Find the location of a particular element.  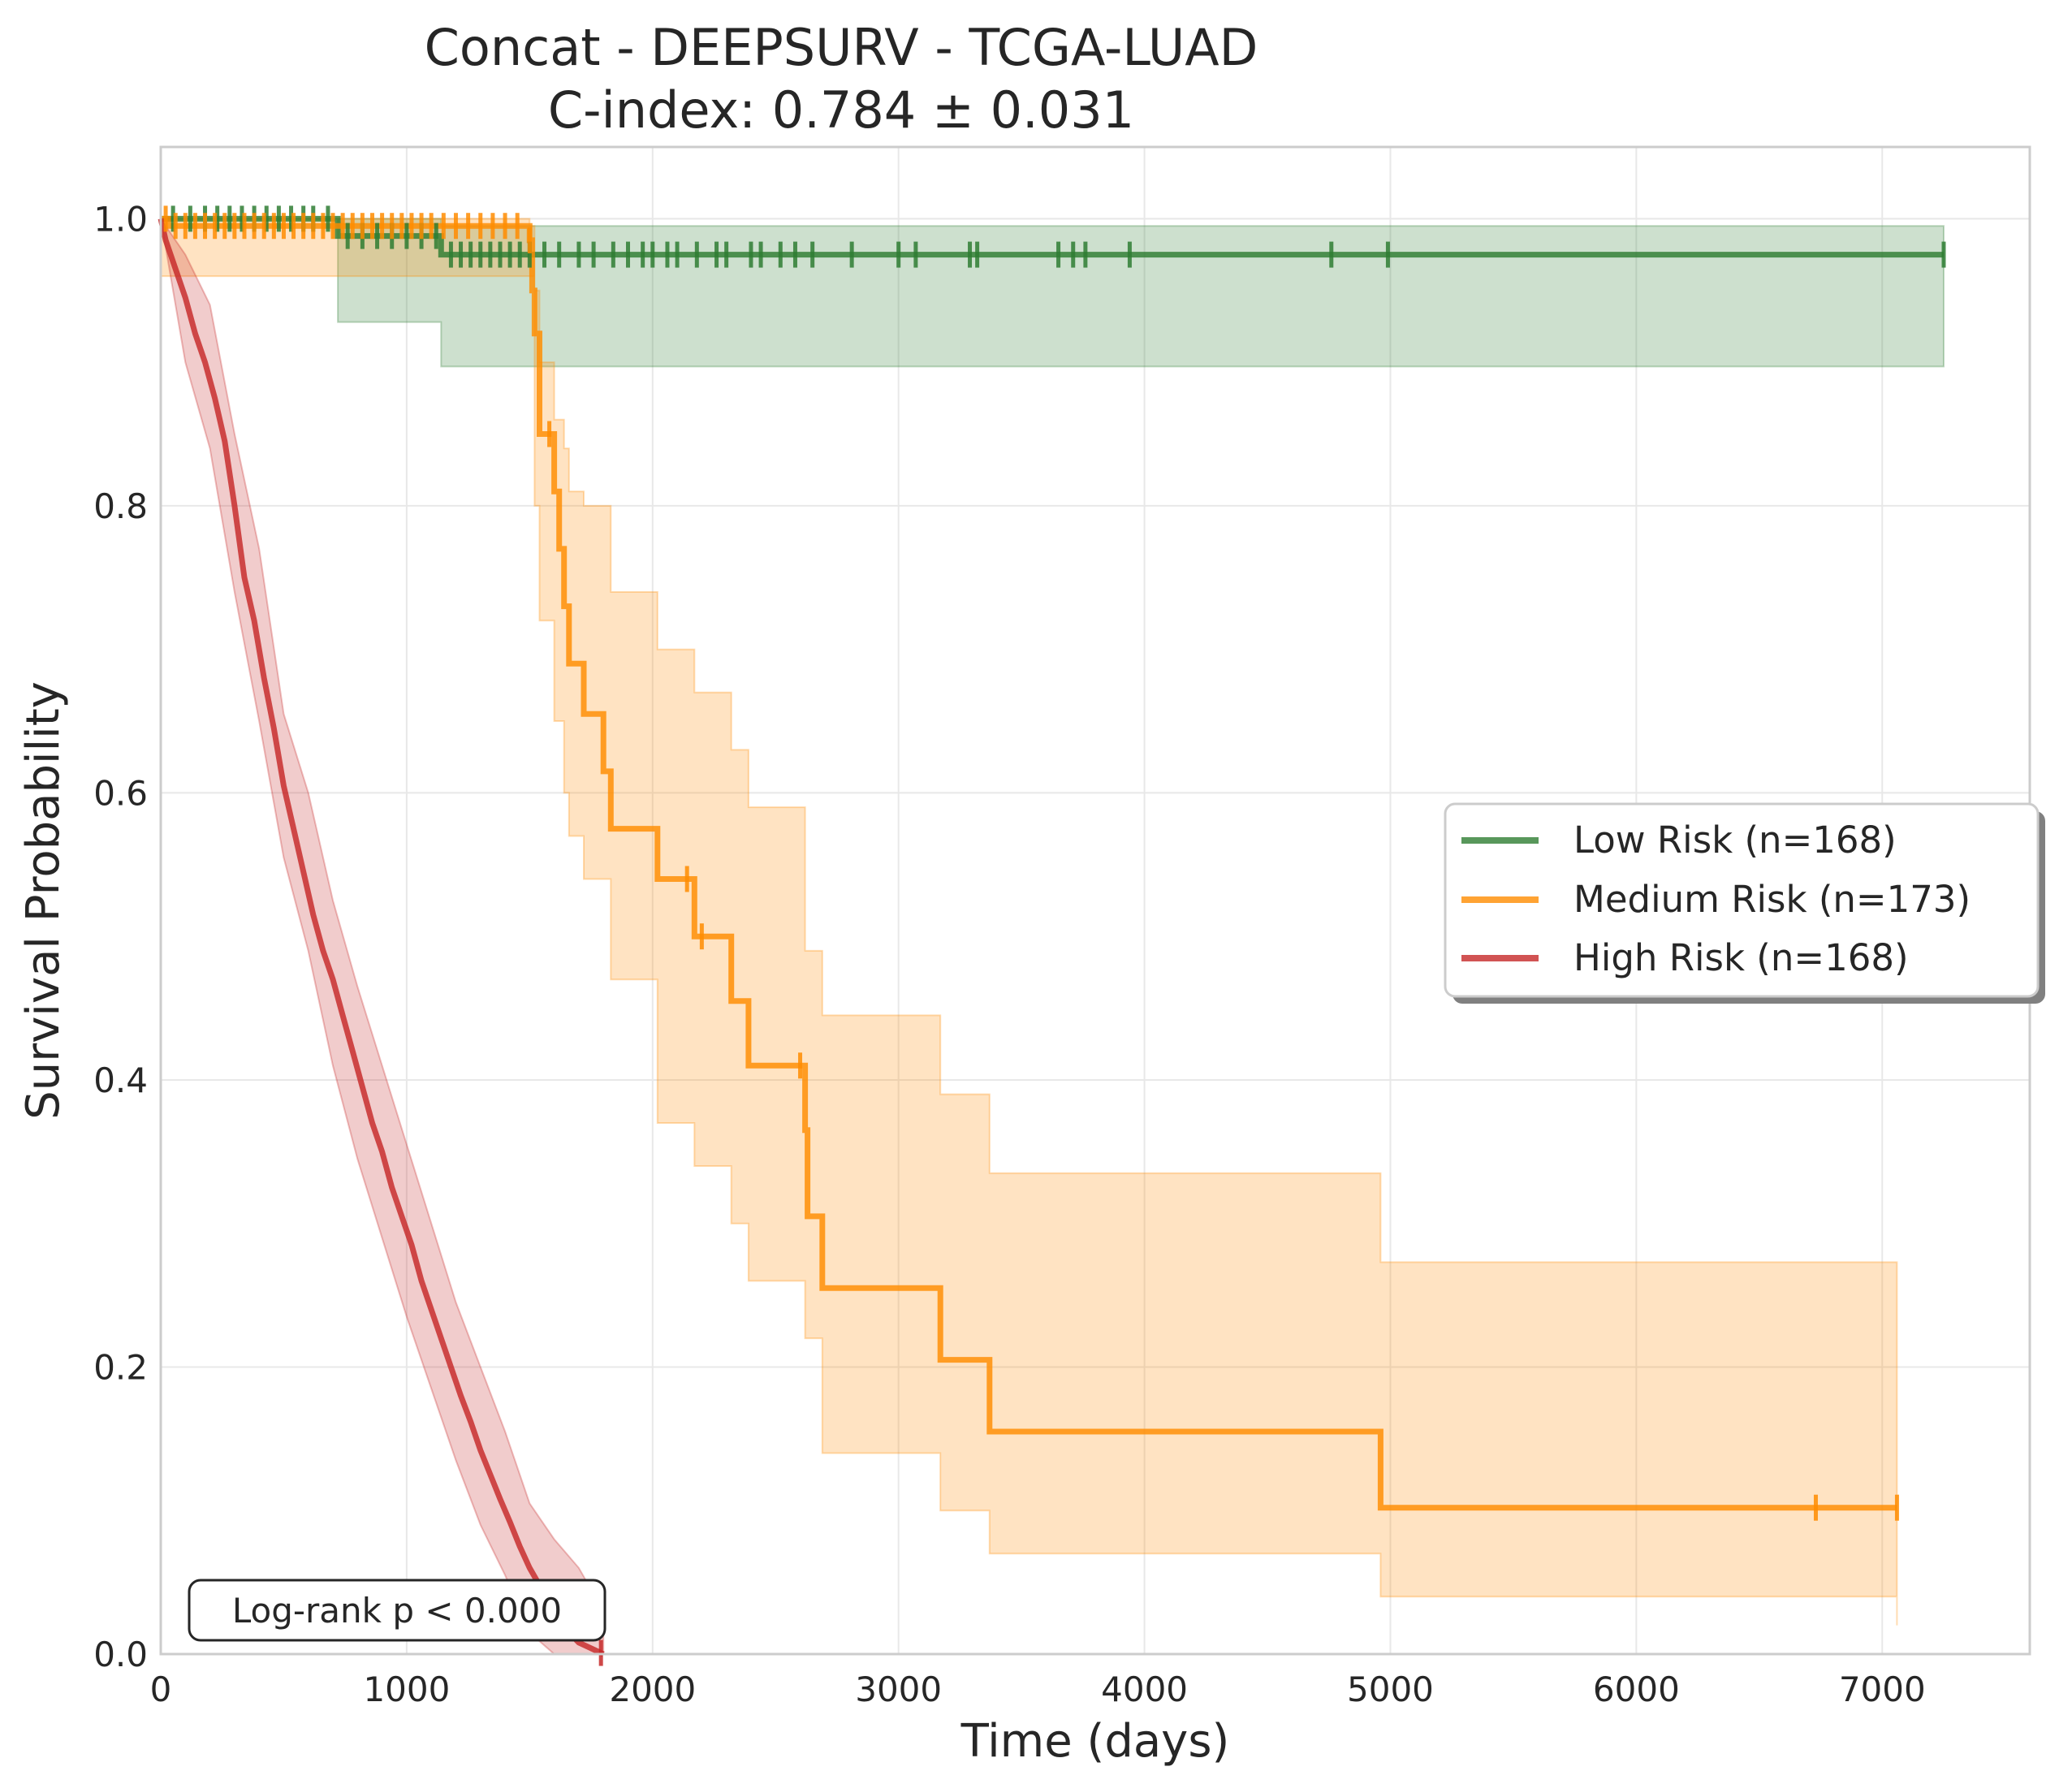

x-tick-label: 3000 is located at coordinates (898, 1689).